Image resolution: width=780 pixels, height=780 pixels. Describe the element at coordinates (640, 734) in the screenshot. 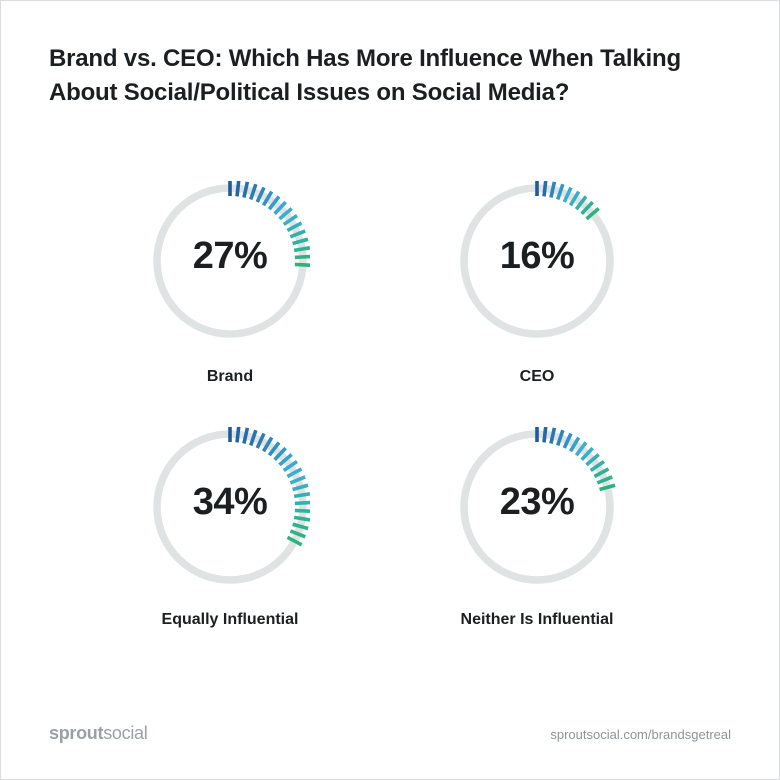

I see `source-url: sproutsocial.com/brandsgetreal` at that location.